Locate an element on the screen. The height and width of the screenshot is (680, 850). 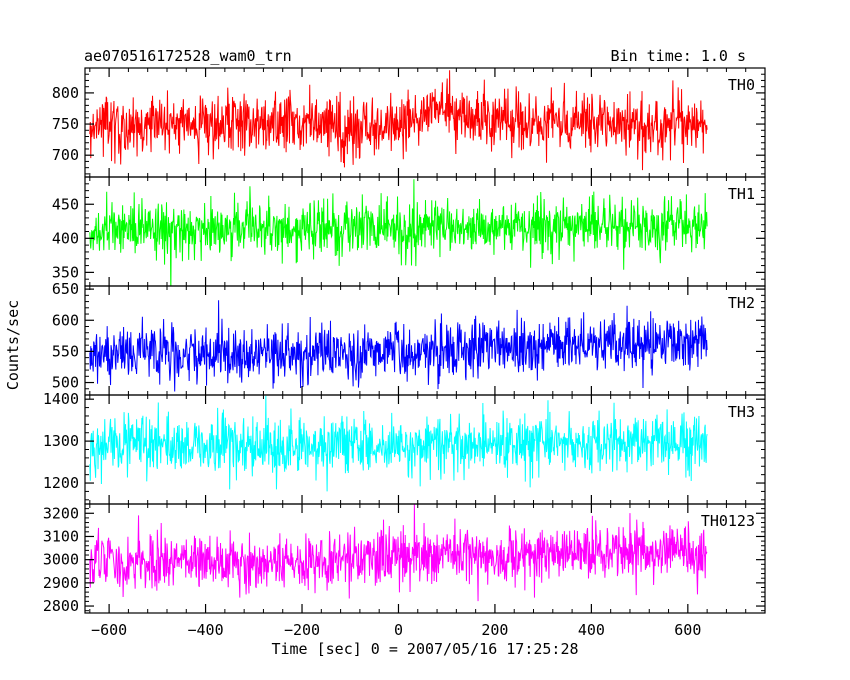
y-tick-label: 3100 is located at coordinates (61, 536).